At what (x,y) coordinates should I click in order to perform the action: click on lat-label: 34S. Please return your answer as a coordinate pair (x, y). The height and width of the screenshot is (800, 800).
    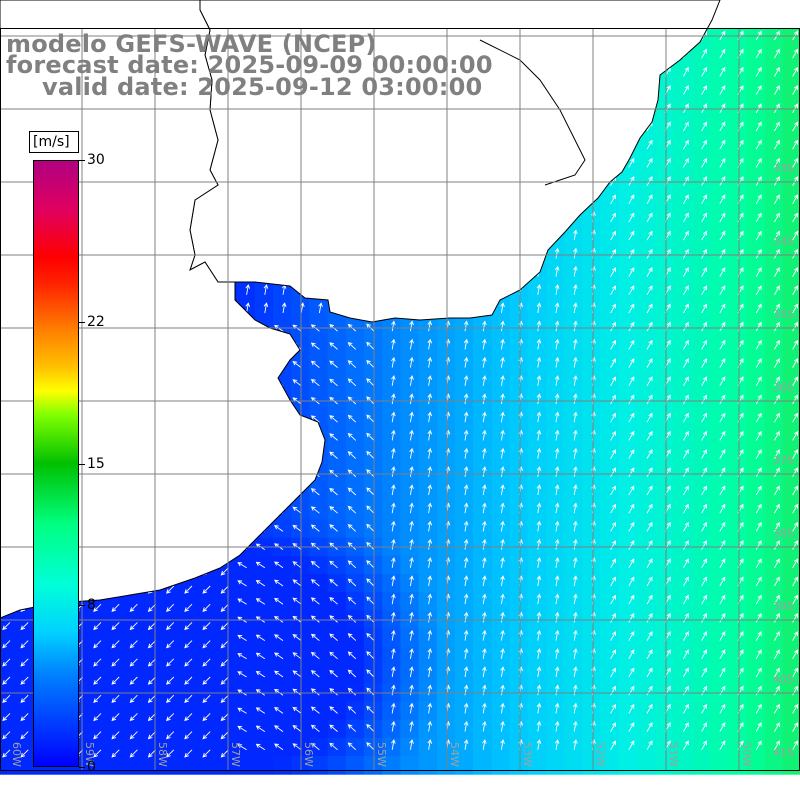
    Looking at the image, I should click on (783, 241).